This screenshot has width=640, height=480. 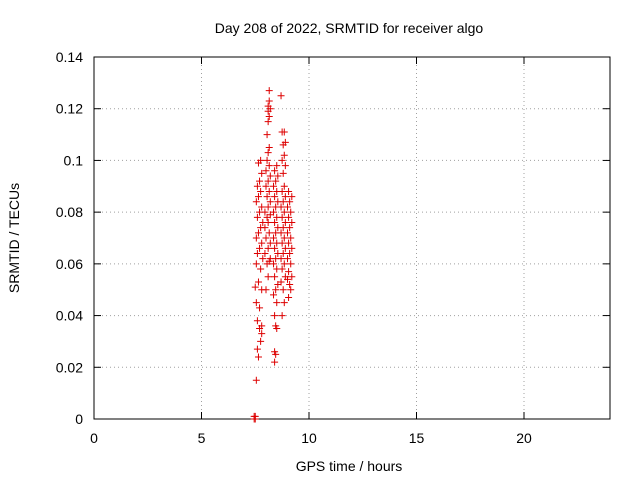 What do you see at coordinates (74, 160) in the screenshot?
I see `y-tick-label: 0.1` at bounding box center [74, 160].